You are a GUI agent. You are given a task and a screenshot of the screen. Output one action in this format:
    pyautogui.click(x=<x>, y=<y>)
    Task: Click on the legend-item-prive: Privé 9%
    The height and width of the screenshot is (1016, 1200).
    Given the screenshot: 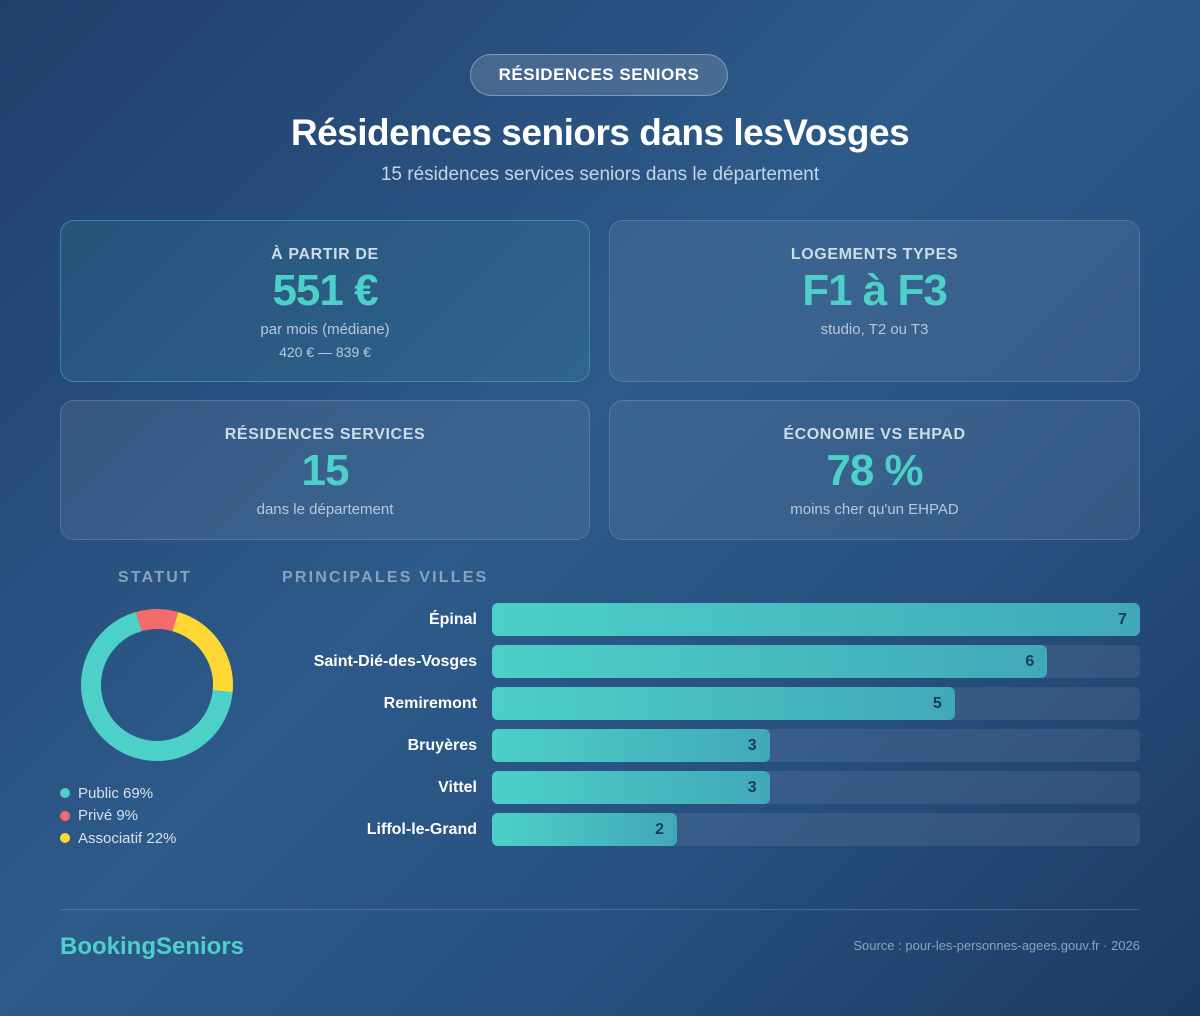 What is the action you would take?
    pyautogui.click(x=118, y=816)
    